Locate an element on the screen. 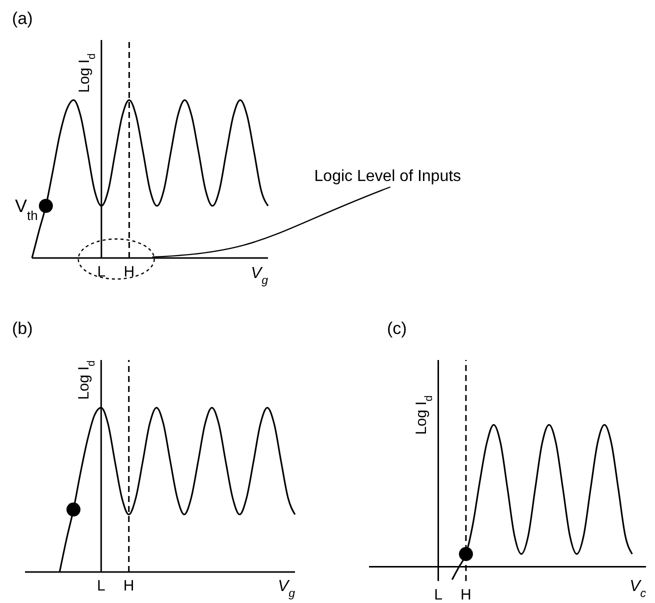  chart-title: (a) is located at coordinates (22, 18).